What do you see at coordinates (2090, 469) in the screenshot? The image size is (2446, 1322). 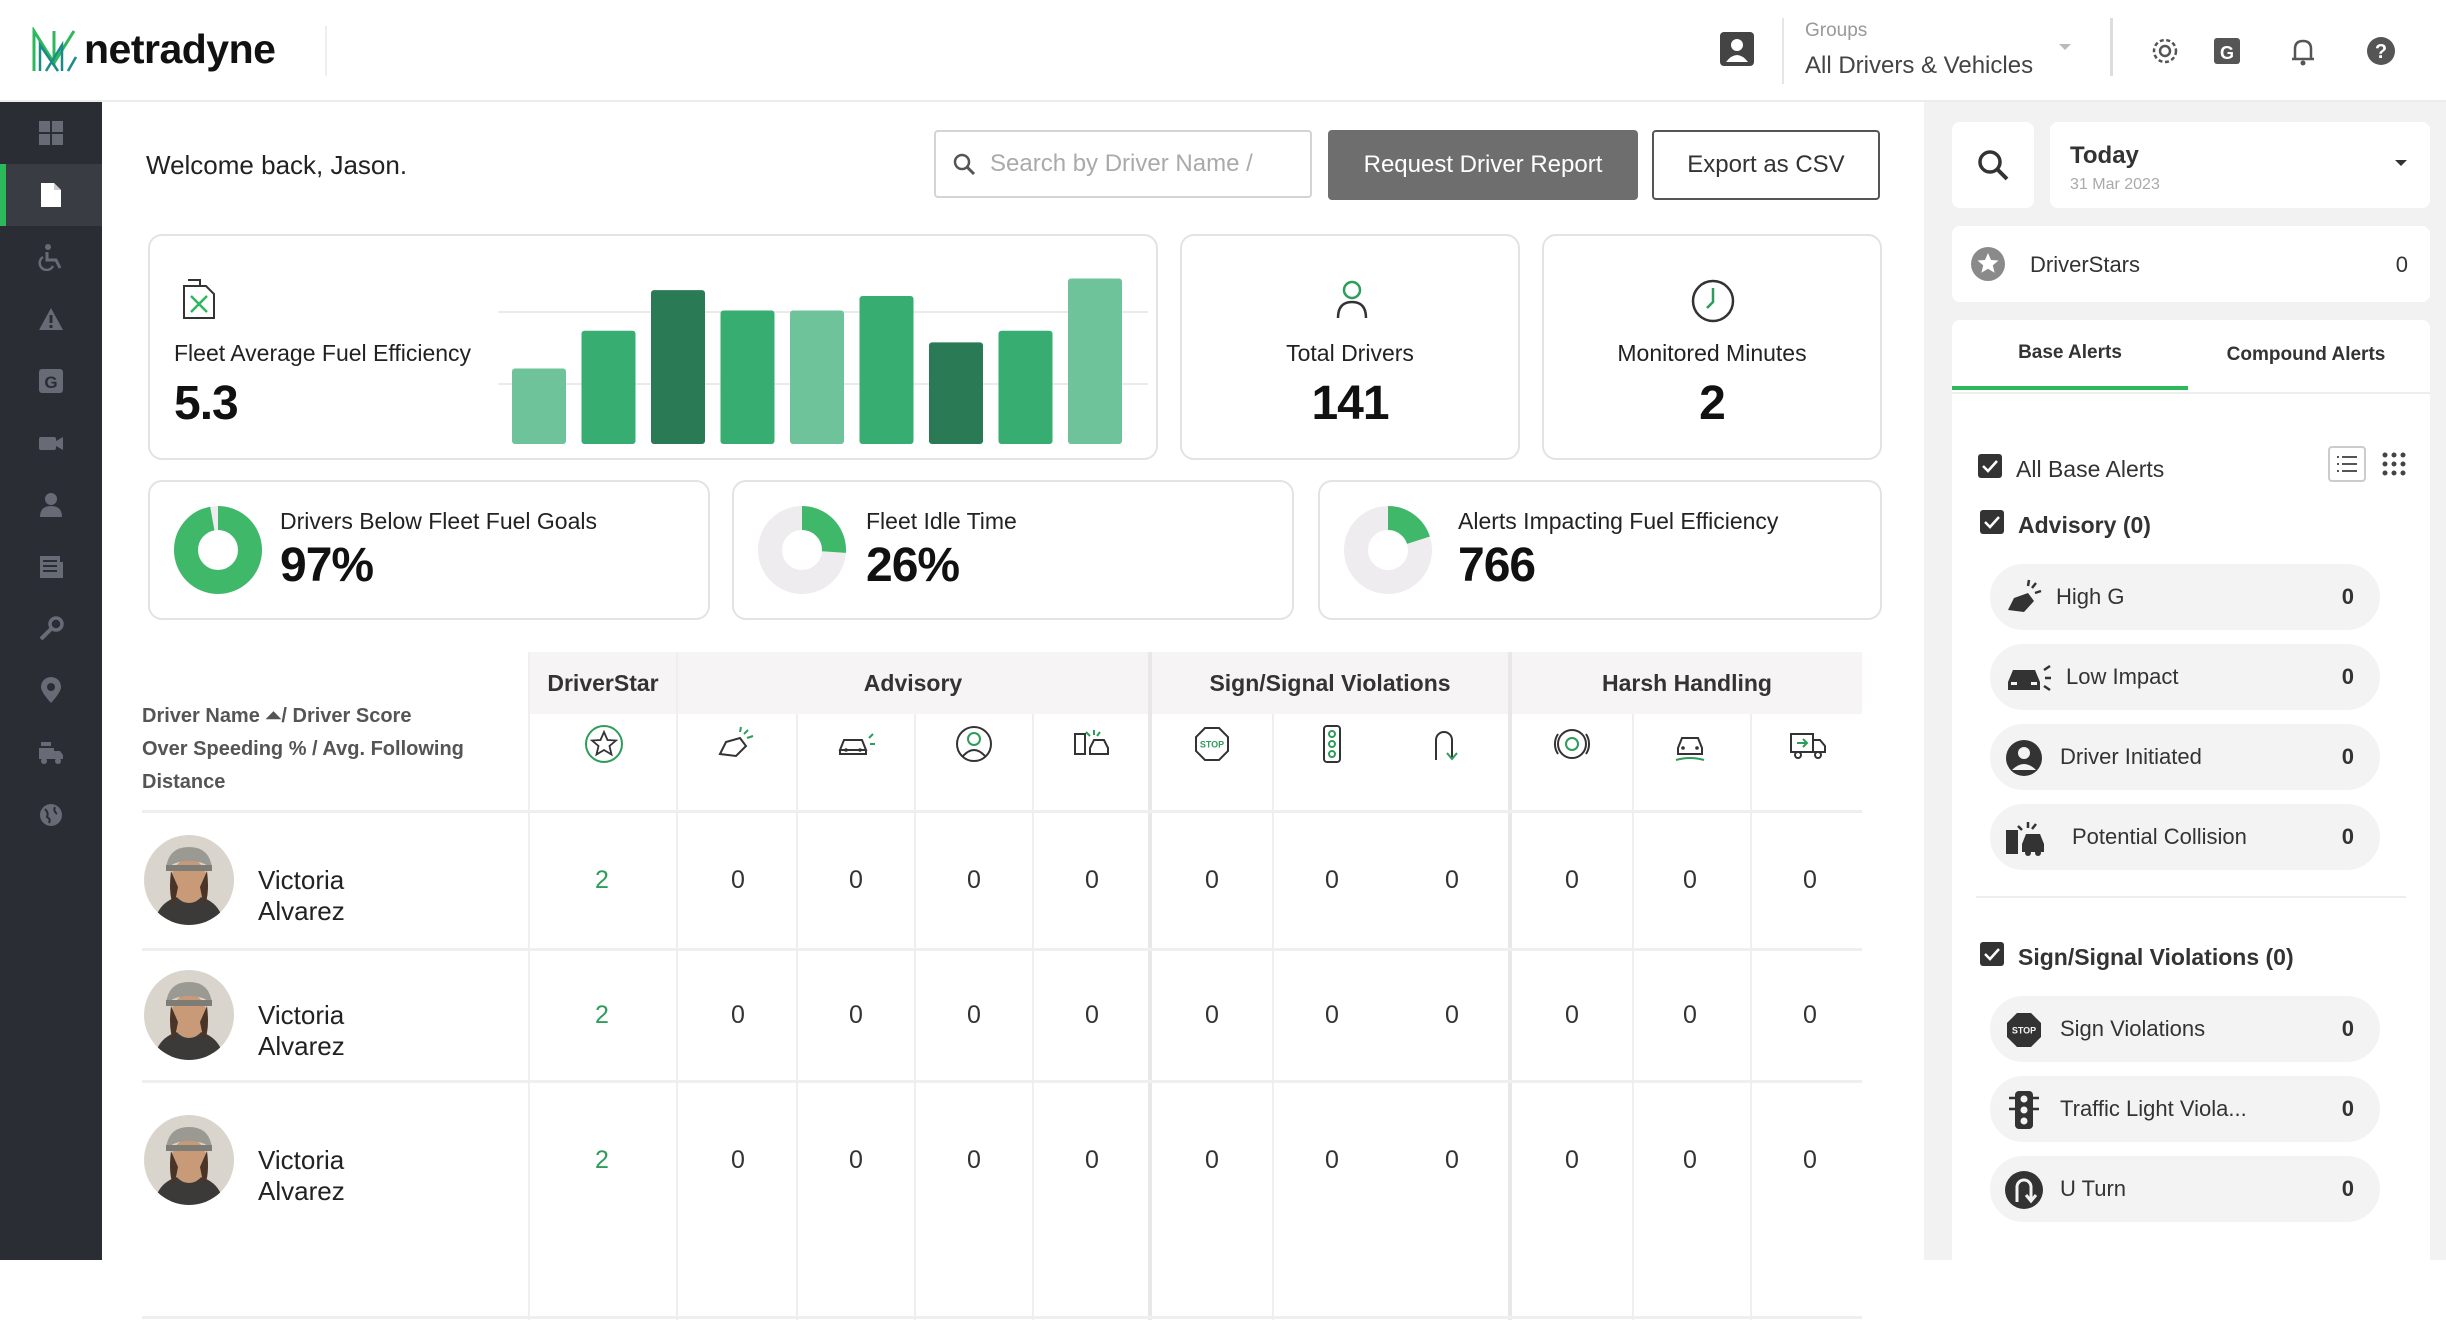 I see `all-base-alerts-label: All Base Alerts` at bounding box center [2090, 469].